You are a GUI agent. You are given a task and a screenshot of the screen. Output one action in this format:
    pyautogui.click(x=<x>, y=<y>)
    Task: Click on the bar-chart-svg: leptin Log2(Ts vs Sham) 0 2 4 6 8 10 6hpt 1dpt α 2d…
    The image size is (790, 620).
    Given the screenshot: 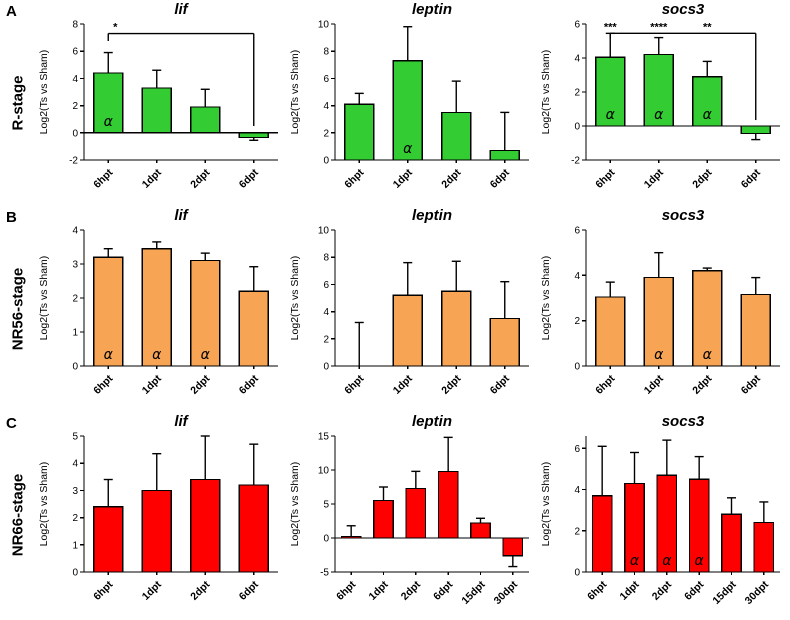 What is the action you would take?
    pyautogui.click(x=409, y=96)
    